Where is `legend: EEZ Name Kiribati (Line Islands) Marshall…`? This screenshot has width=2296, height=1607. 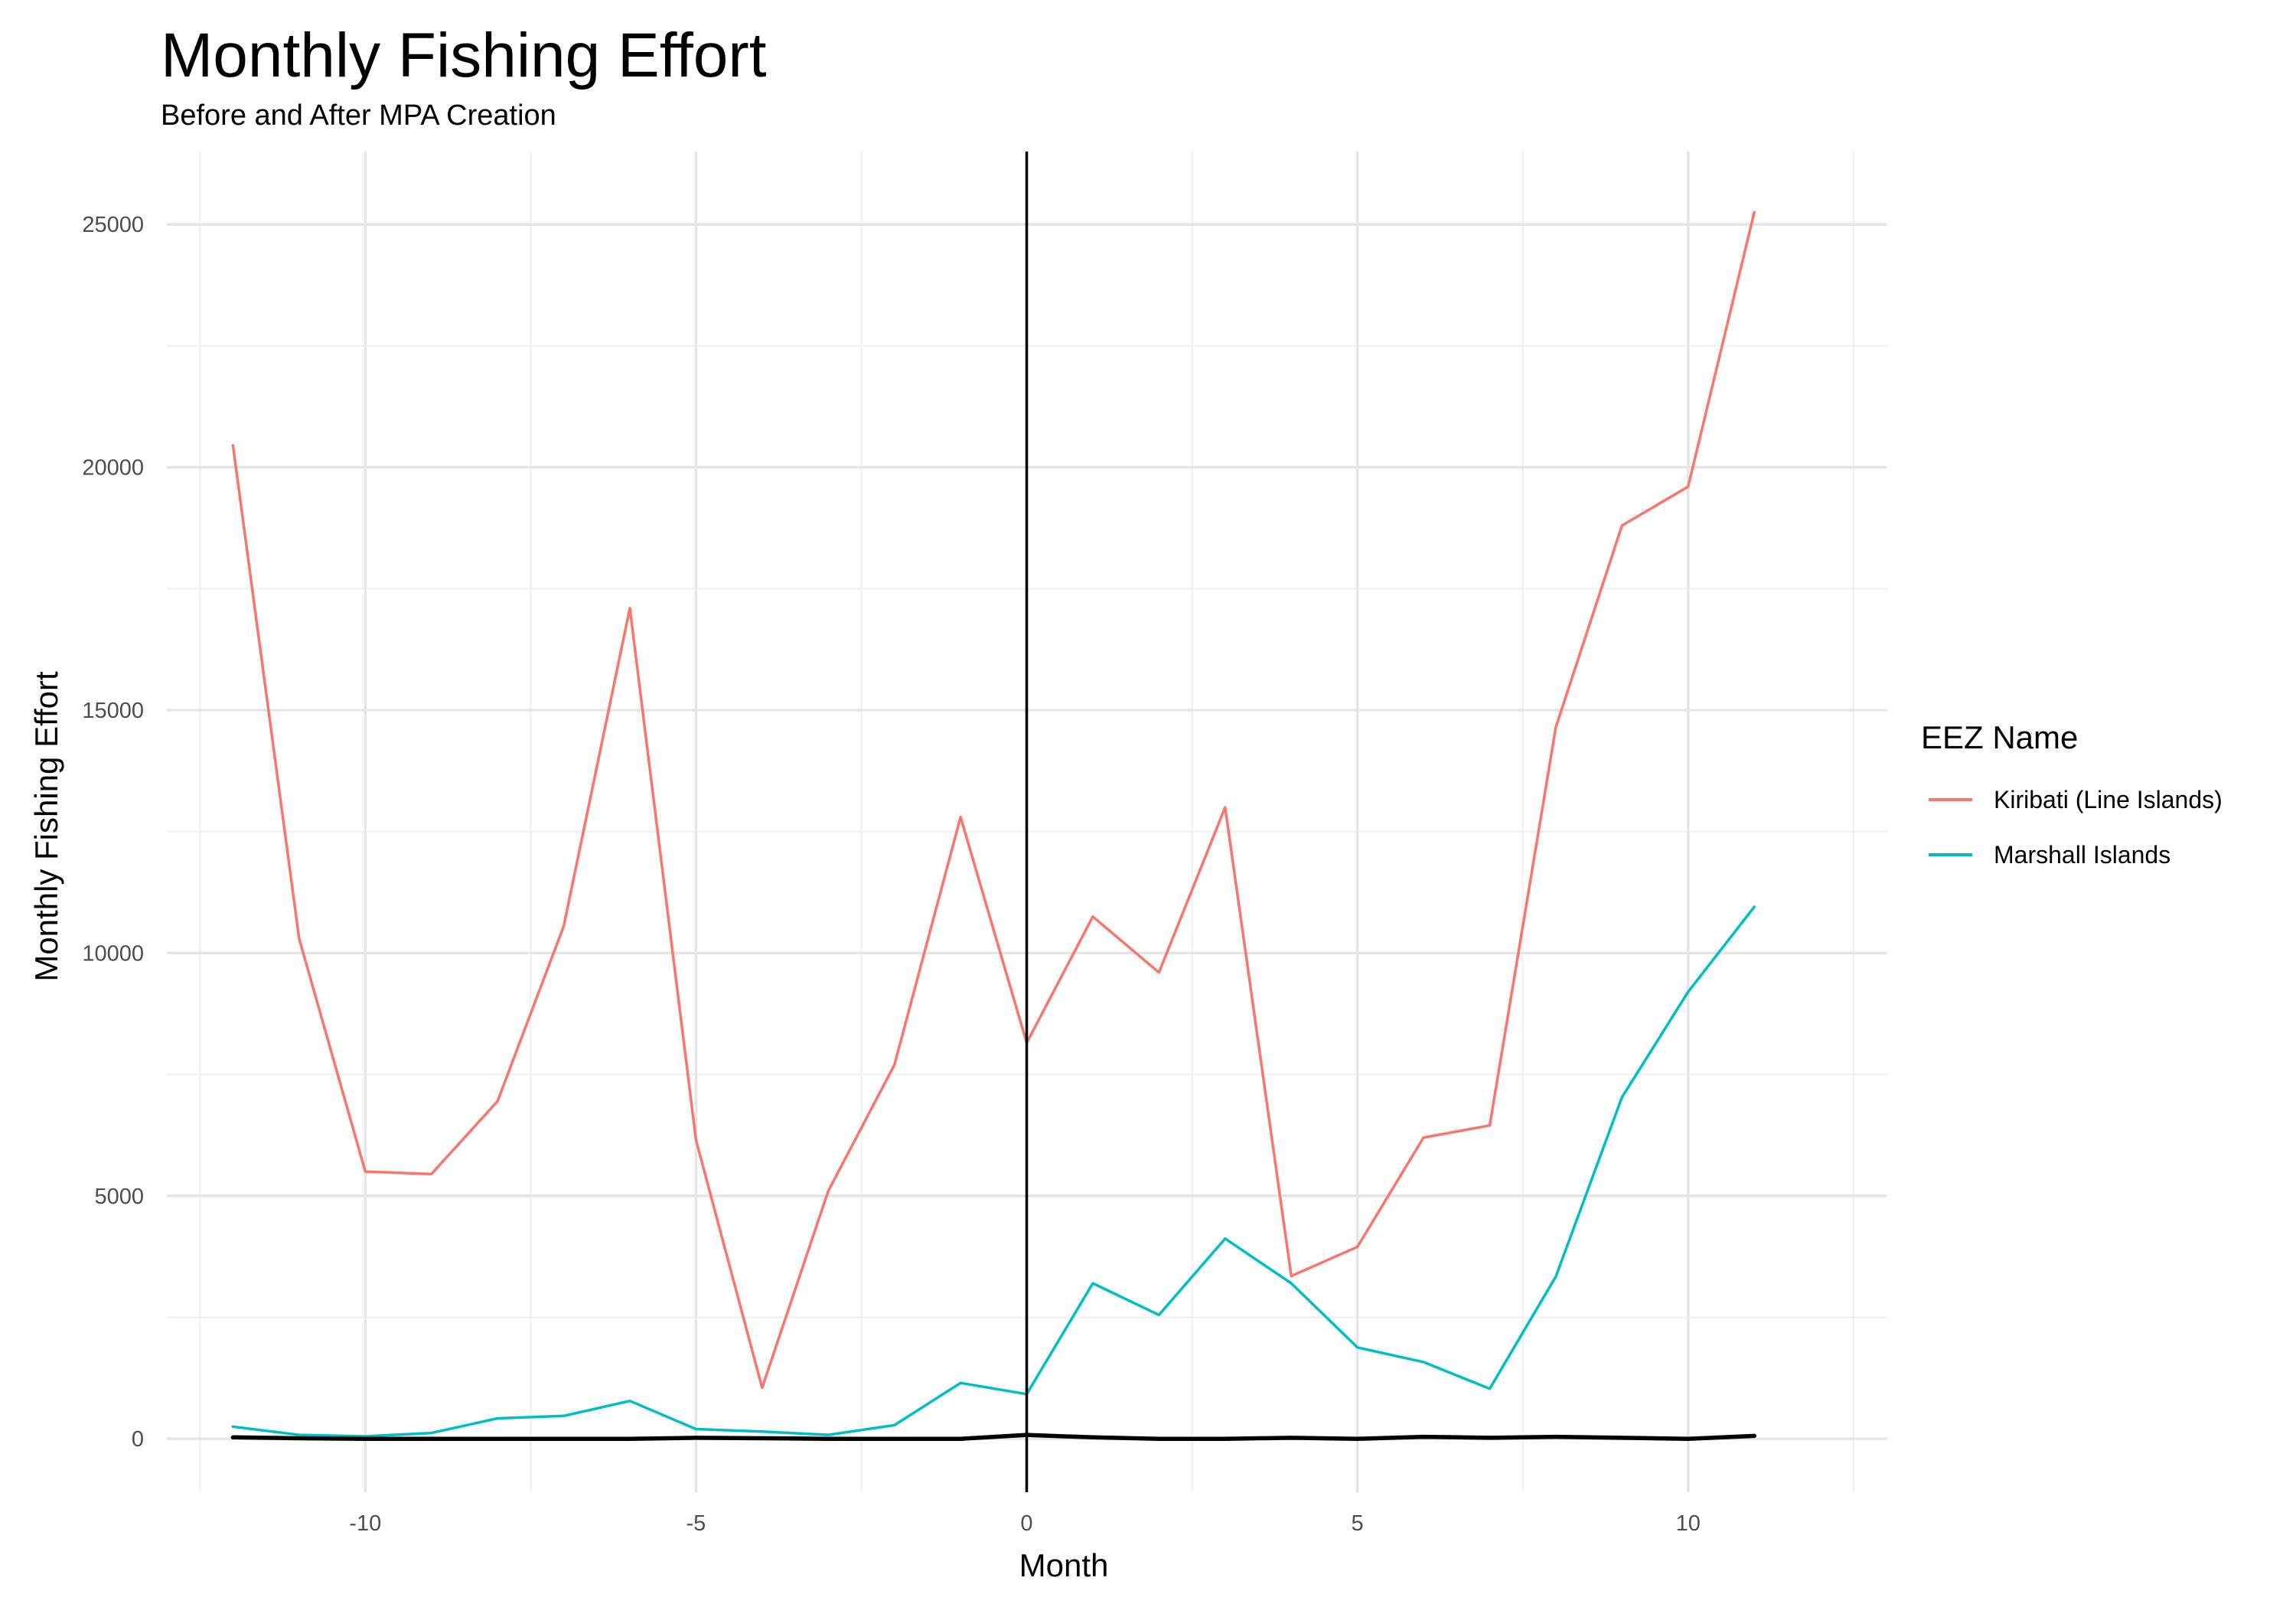 legend: EEZ Name Kiribati (Line Islands) Marshall… is located at coordinates (2072, 794).